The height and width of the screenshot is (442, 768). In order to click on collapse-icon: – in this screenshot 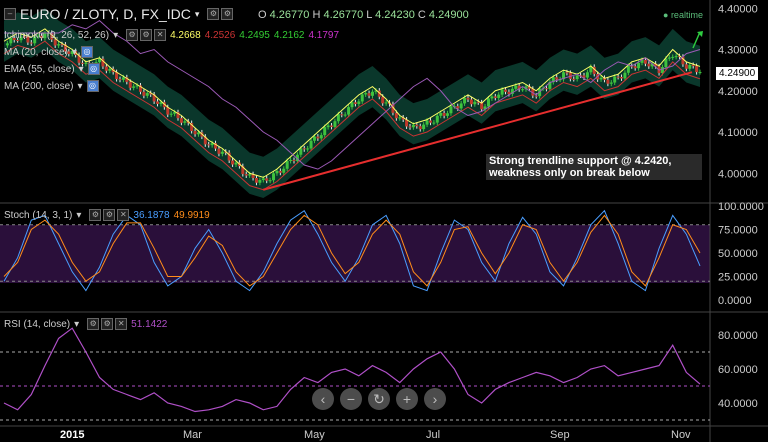, I will do `click(10, 14)`.